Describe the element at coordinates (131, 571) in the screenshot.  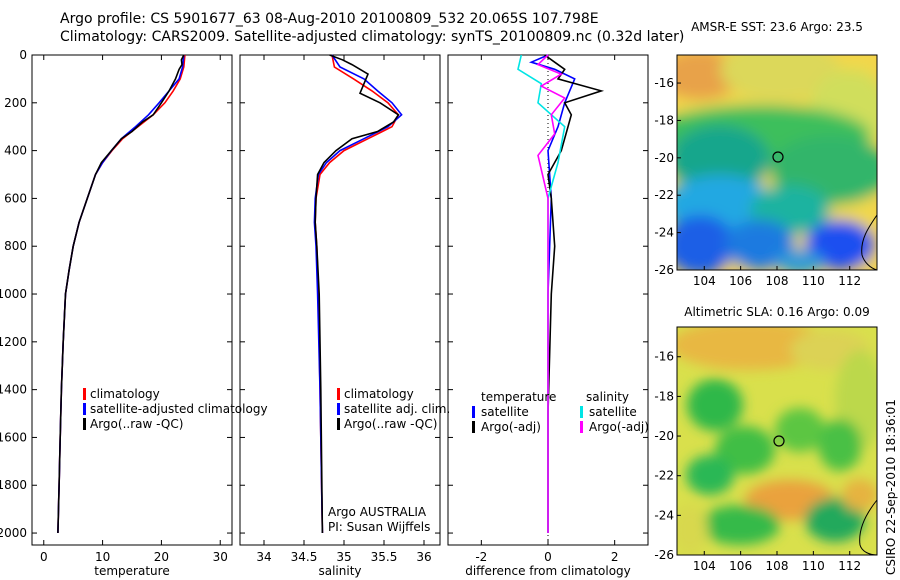
I see `temperature-xlabel: temperature` at that location.